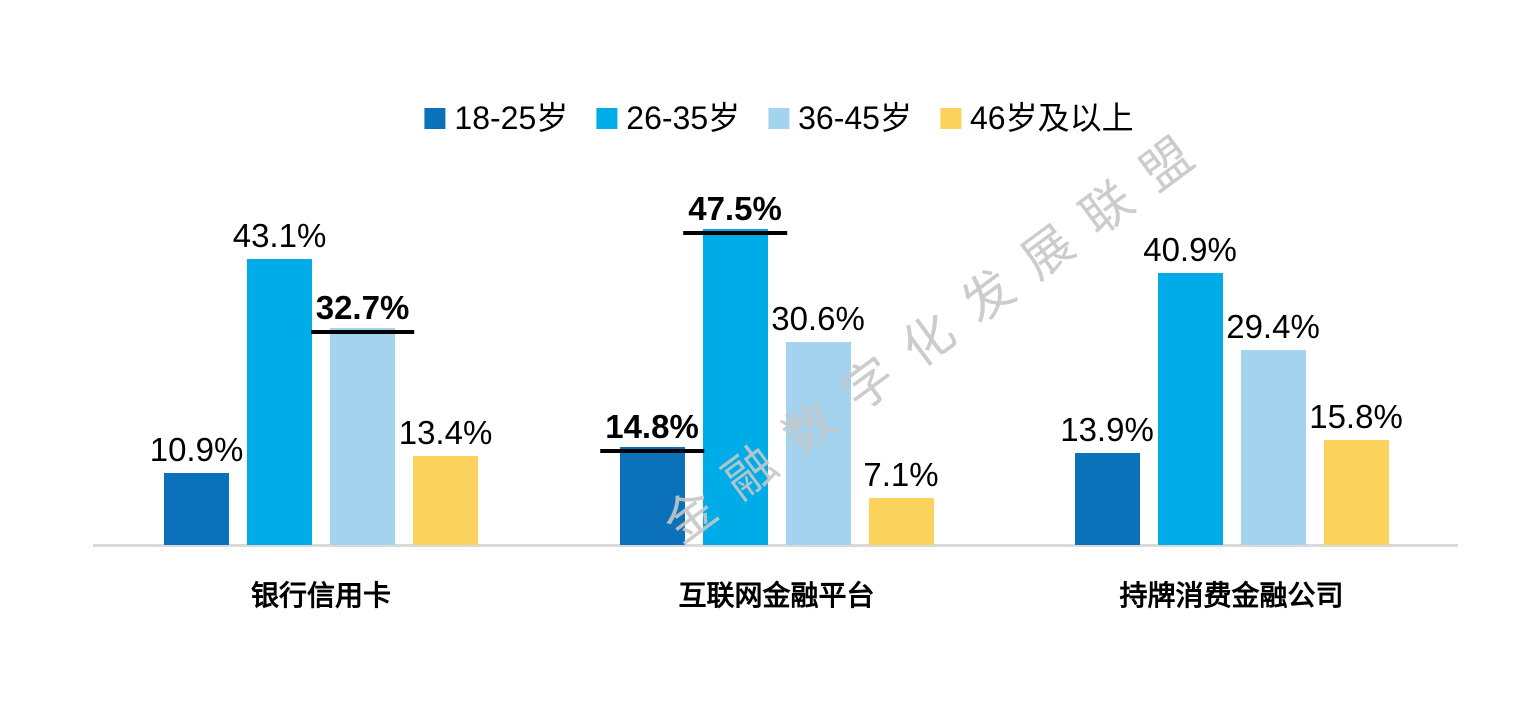 This screenshot has height=712, width=1530. What do you see at coordinates (901, 474) in the screenshot?
I see `value-label: 7.1%` at bounding box center [901, 474].